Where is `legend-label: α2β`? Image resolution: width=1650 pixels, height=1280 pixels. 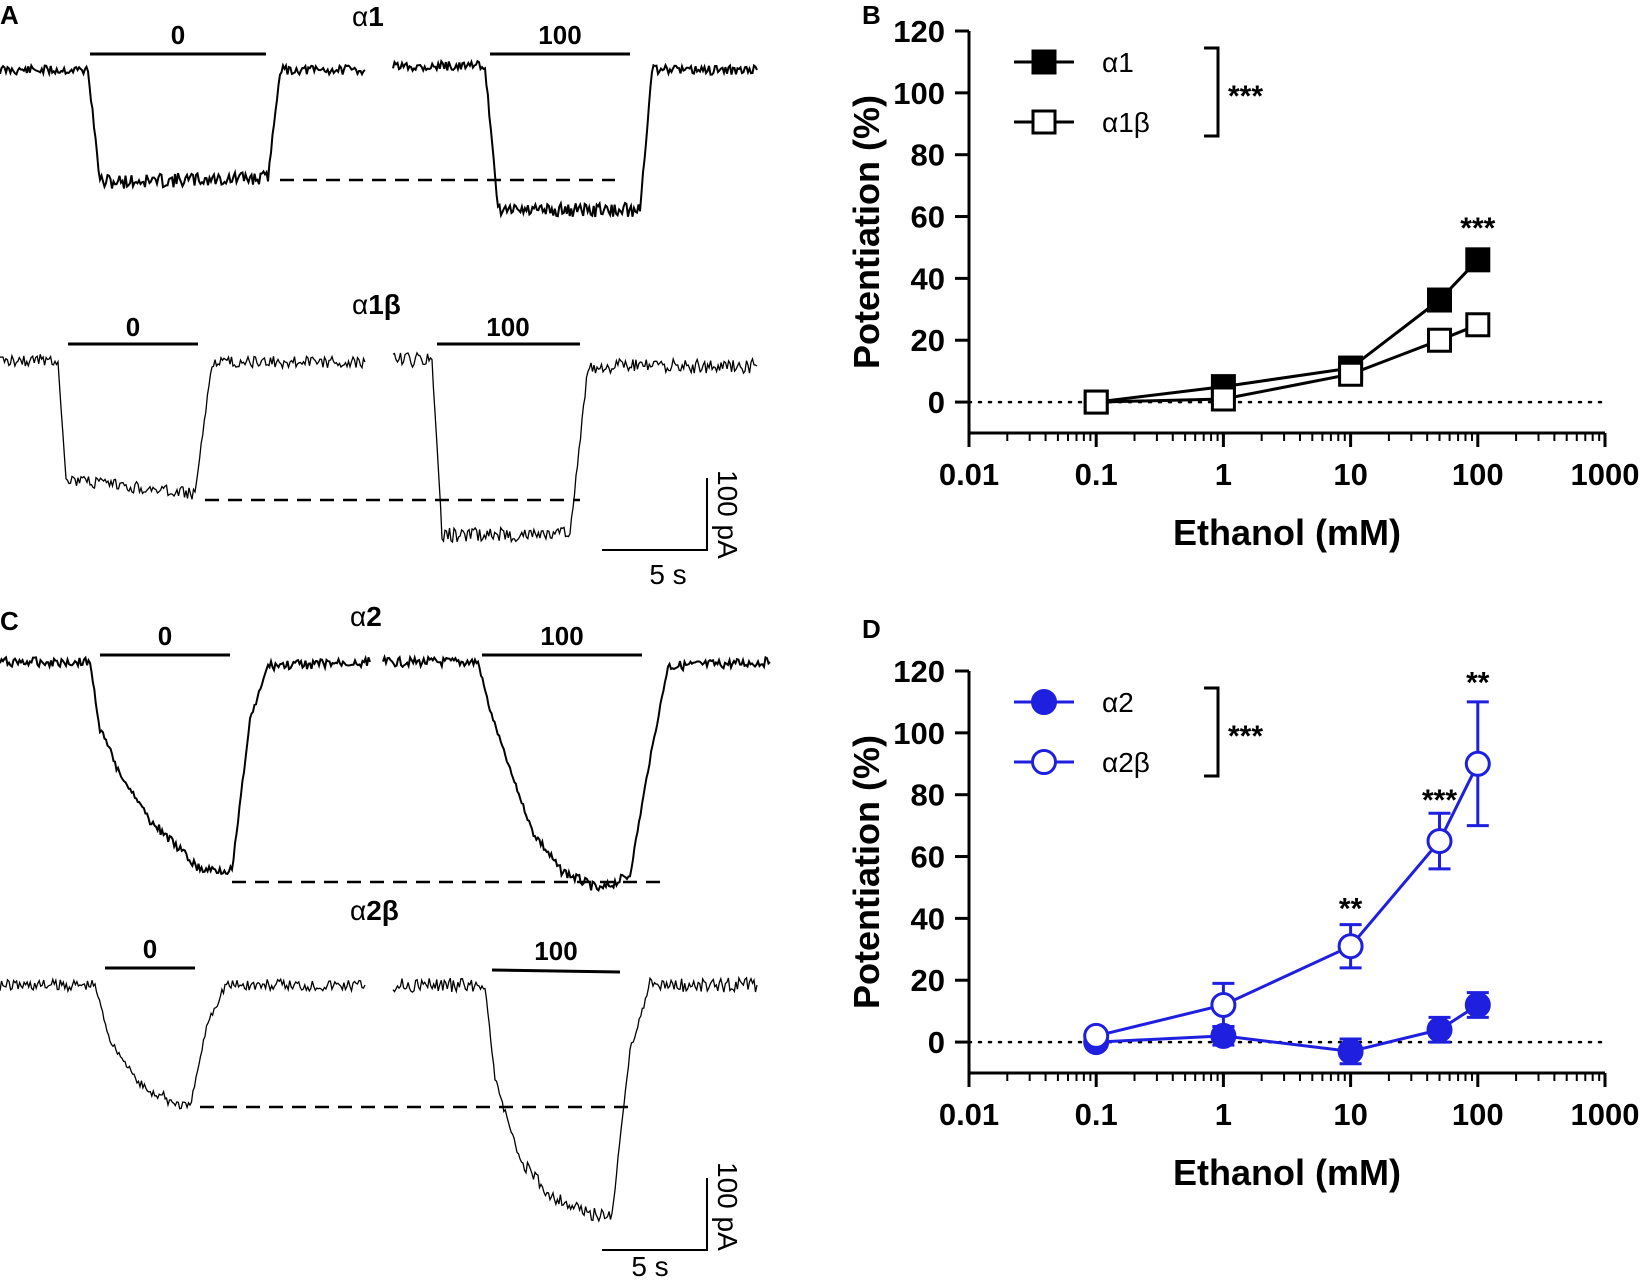
legend-label: α2β is located at coordinates (1126, 762).